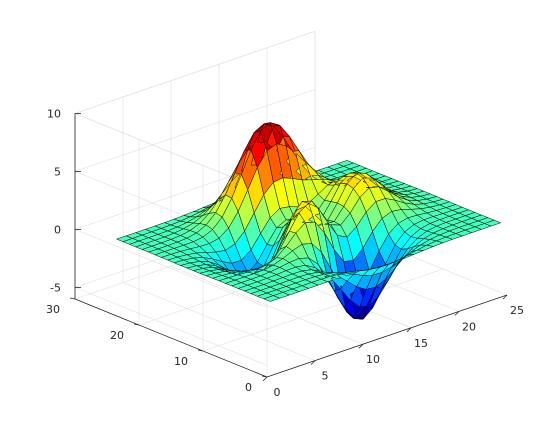  What do you see at coordinates (373, 359) in the screenshot?
I see `x-tick-label: 10` at bounding box center [373, 359].